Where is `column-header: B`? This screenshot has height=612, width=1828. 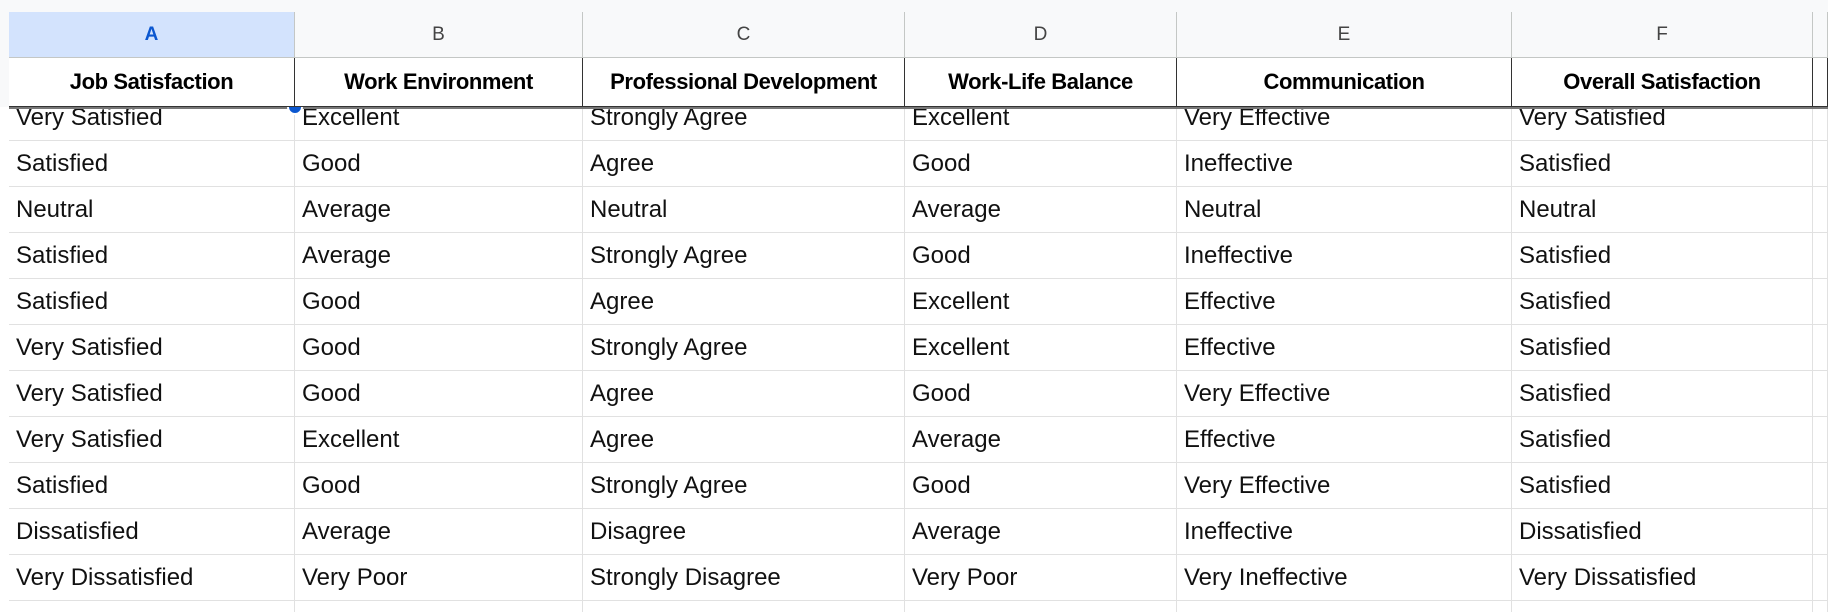
column-header: B is located at coordinates (439, 35).